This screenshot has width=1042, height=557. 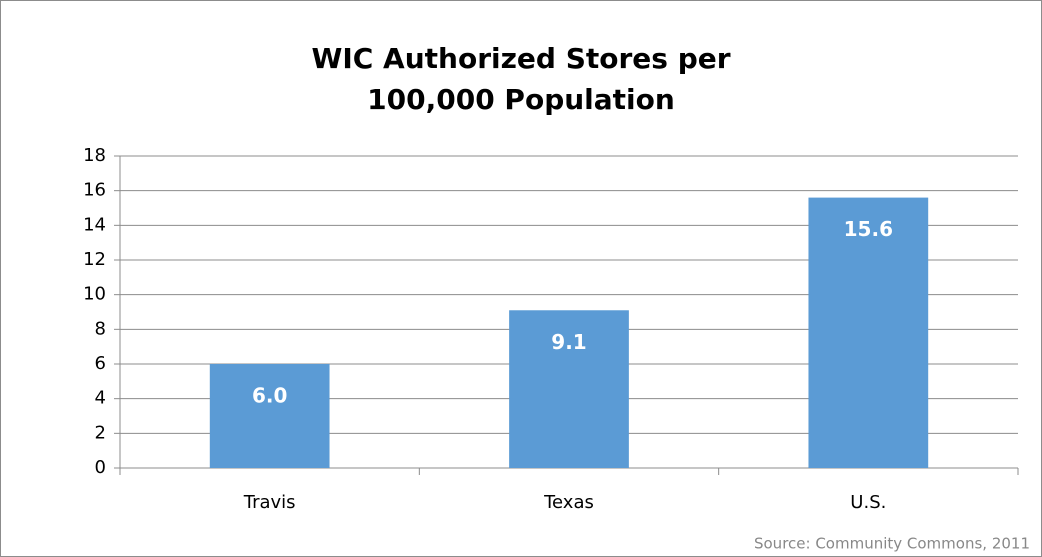 I want to click on y-tick-label: 2, so click(x=100, y=432).